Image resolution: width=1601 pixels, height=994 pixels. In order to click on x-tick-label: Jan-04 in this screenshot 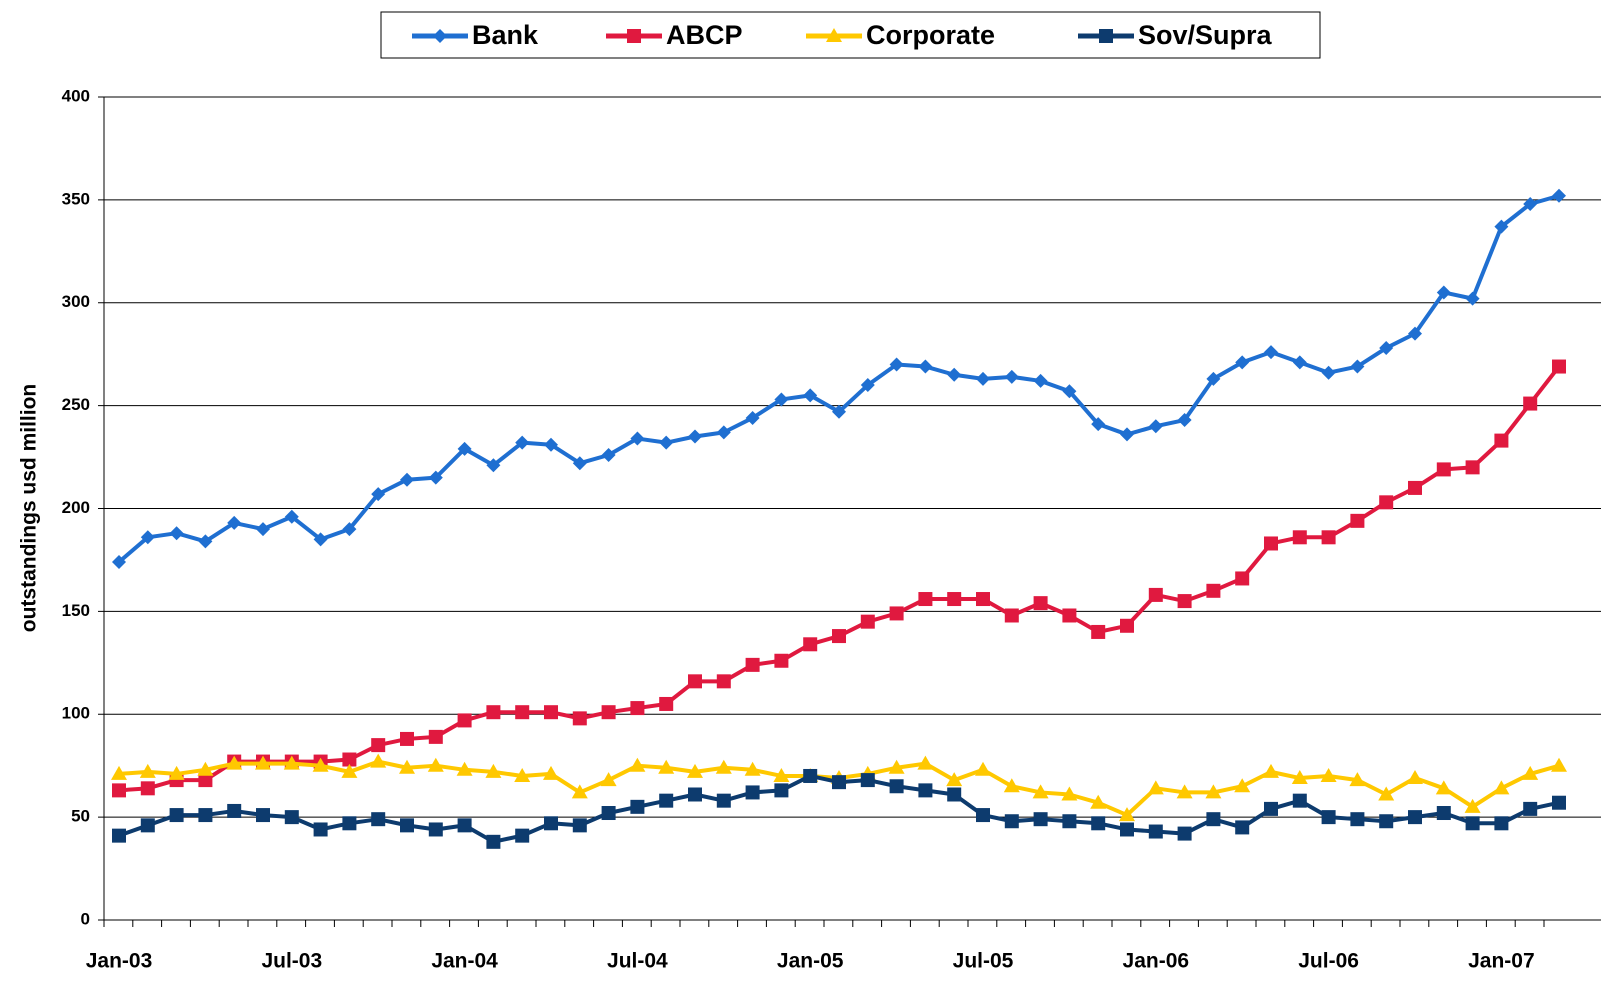, I will do `click(464, 961)`.